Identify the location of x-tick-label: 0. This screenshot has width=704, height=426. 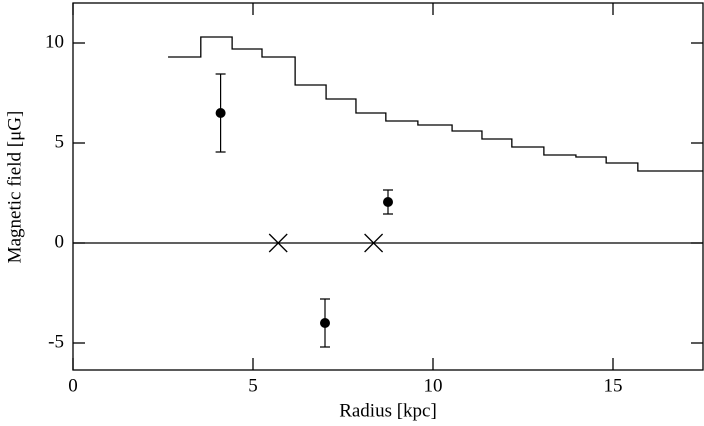
(73, 385).